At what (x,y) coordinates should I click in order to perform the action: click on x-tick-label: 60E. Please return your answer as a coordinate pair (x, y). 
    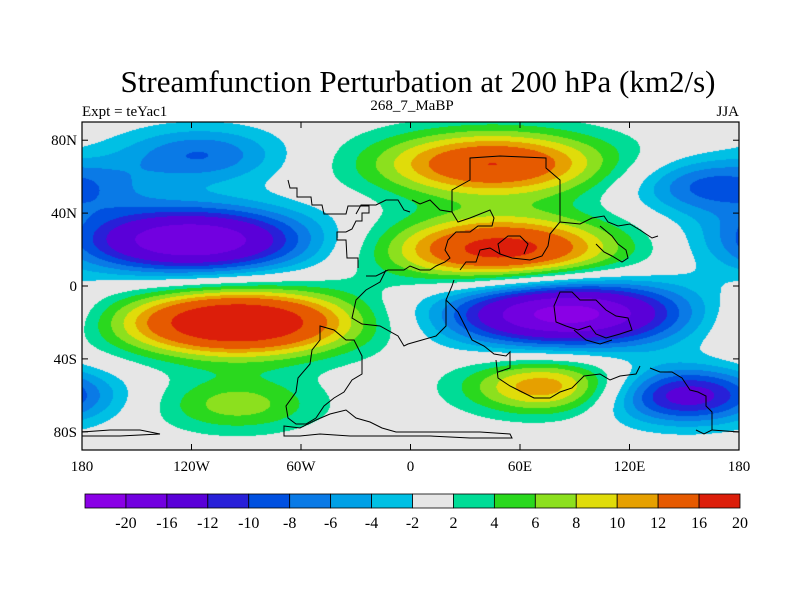
    Looking at the image, I should click on (520, 467).